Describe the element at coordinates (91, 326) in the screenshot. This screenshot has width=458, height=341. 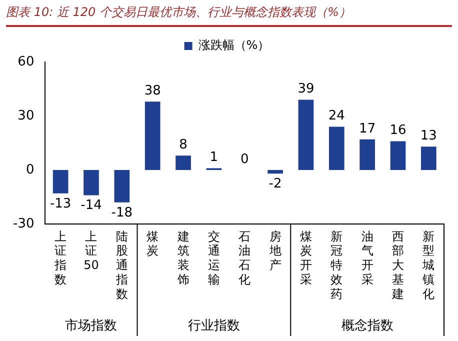
I see `text: 市场指数` at that location.